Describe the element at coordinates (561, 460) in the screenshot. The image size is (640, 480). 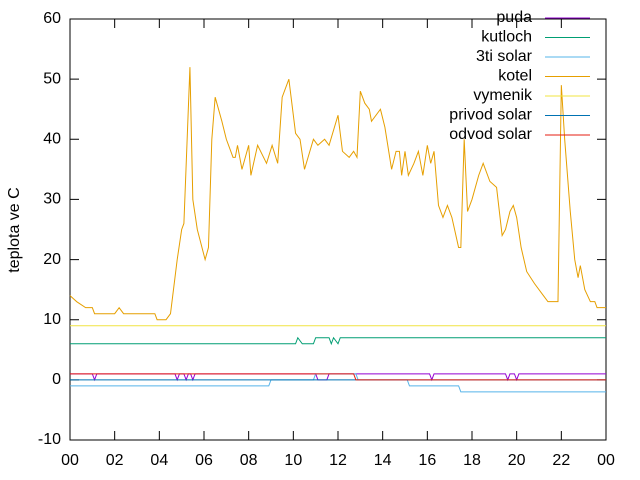
I see `x-tick-label: 22` at that location.